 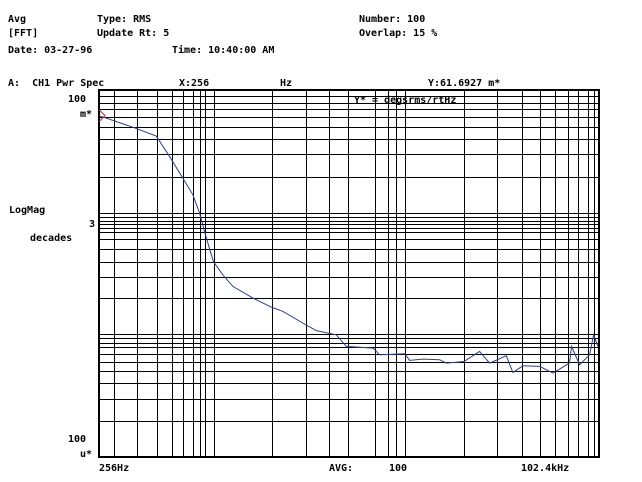 I want to click on number-label: Number: 100, so click(x=392, y=19).